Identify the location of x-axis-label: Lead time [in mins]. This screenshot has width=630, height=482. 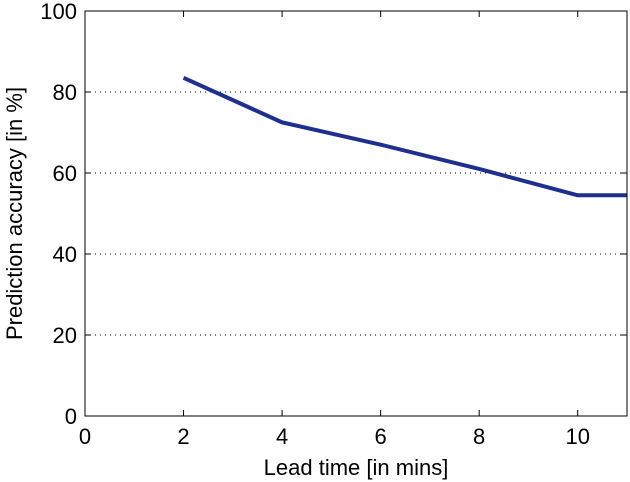
(356, 467).